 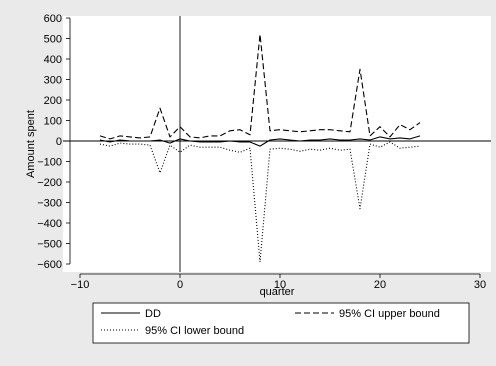 I want to click on y-tick-label: 300, so click(x=53, y=81).